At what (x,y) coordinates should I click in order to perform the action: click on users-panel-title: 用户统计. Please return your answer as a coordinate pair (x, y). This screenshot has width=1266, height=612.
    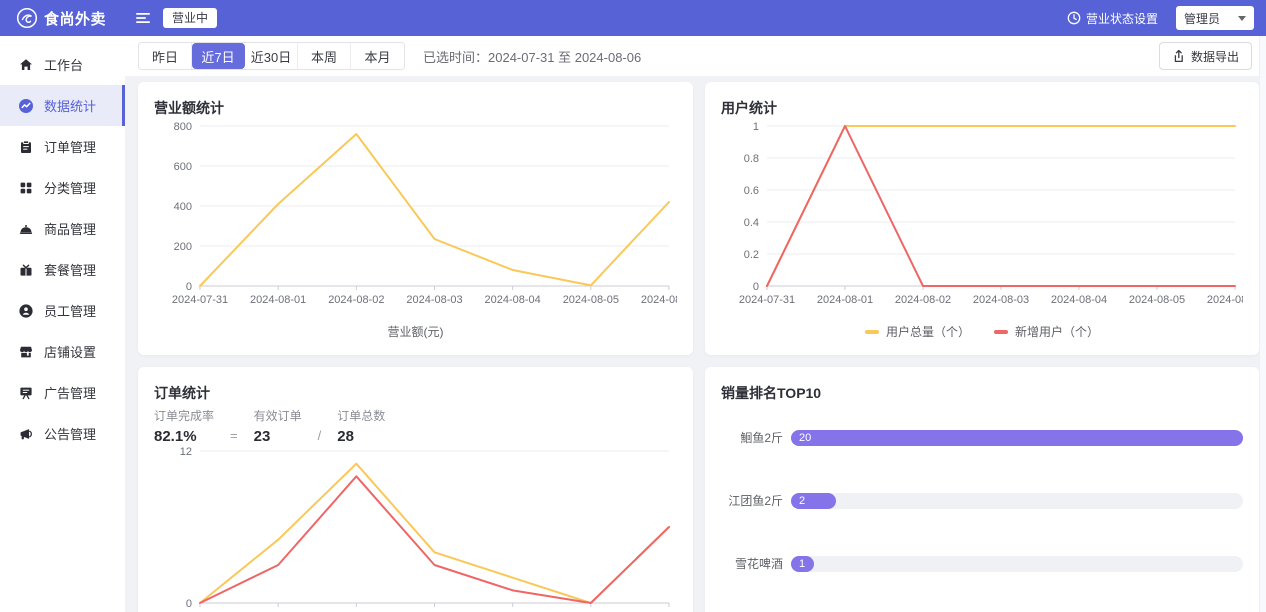
    Looking at the image, I should click on (749, 108).